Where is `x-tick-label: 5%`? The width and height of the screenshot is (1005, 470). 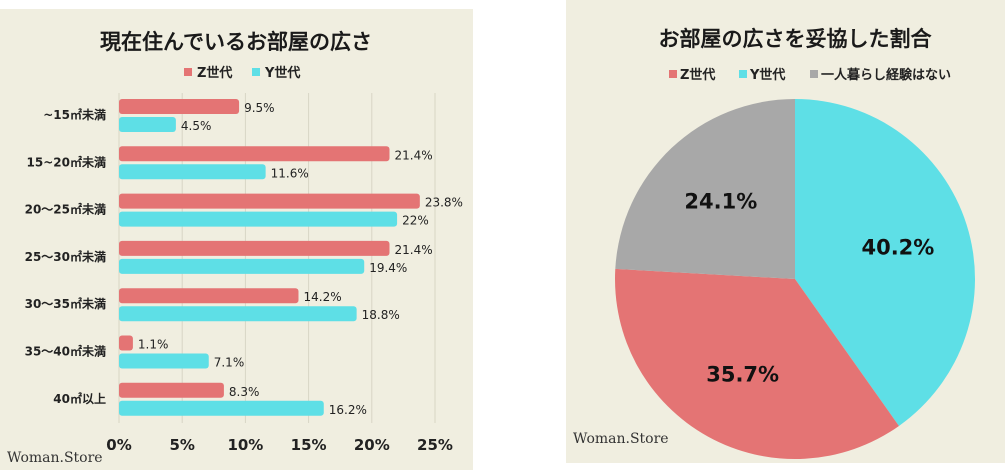 x-tick-label: 5% is located at coordinates (181, 445).